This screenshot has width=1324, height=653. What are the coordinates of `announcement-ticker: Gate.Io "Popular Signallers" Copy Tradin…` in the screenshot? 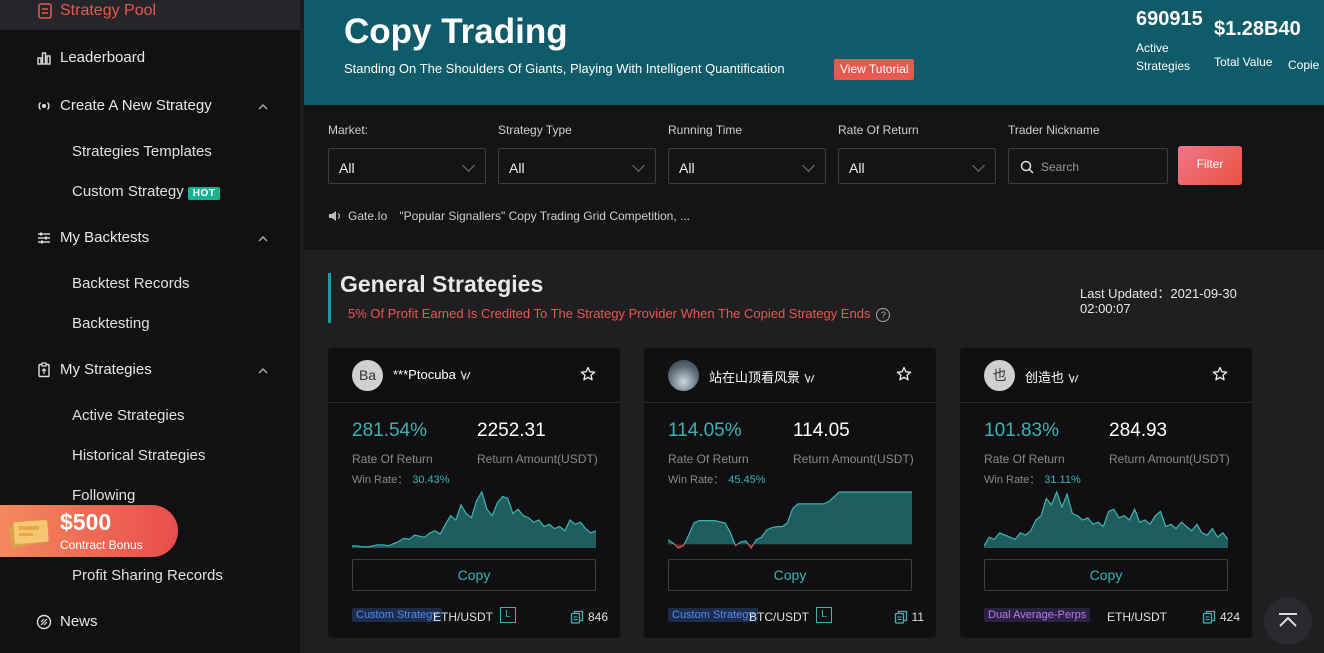 It's located at (509, 216).